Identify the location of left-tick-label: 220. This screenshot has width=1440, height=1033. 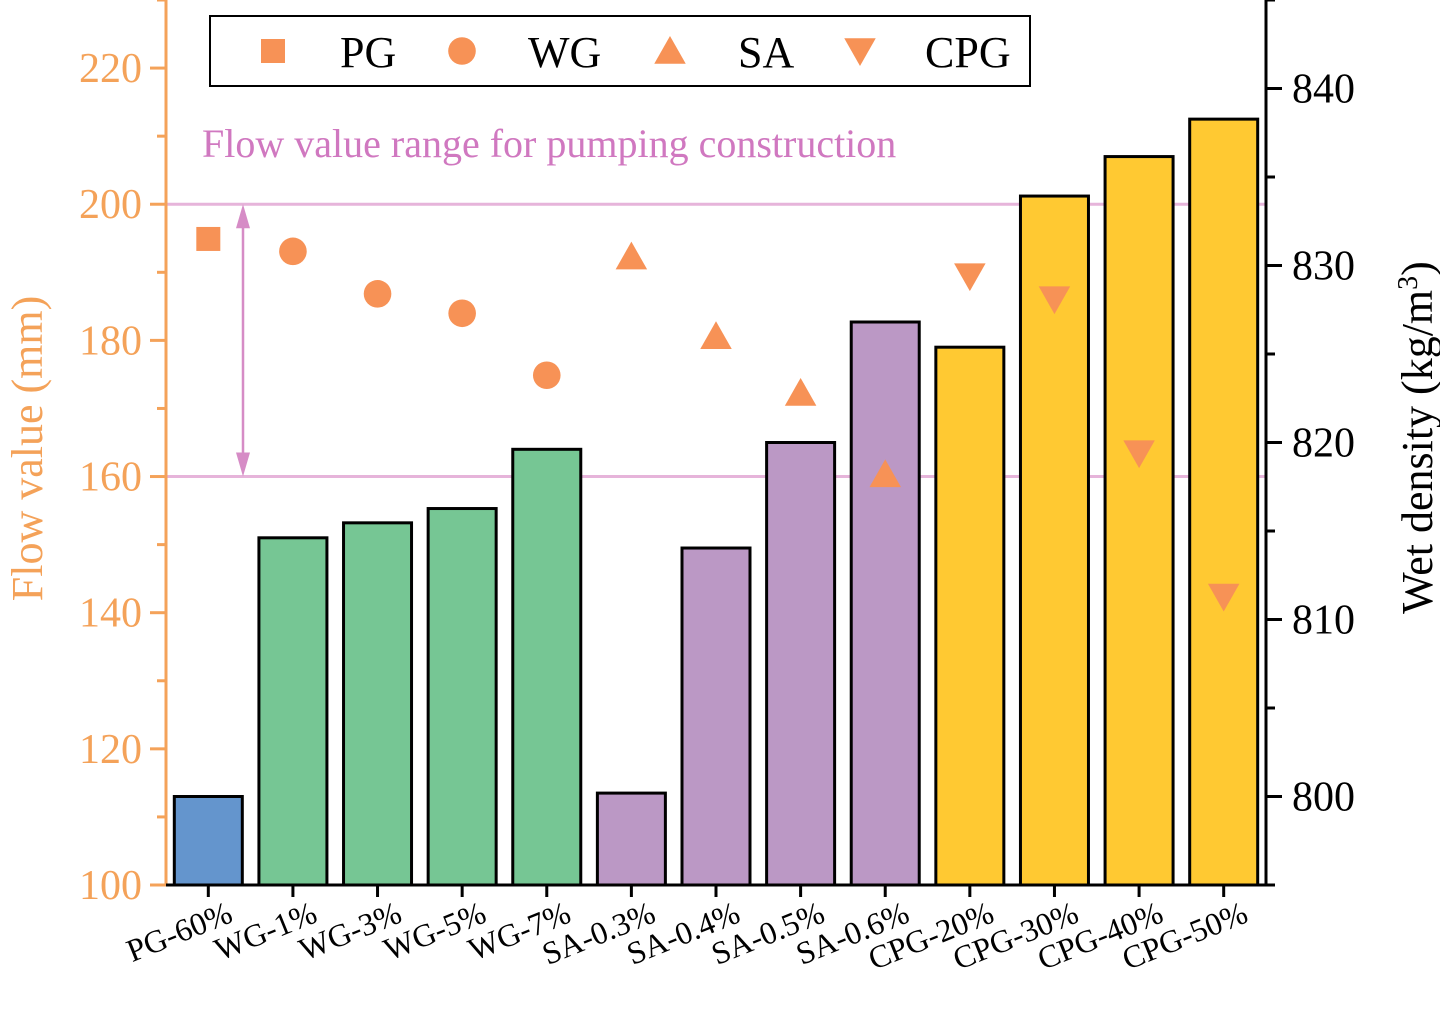
(110, 69).